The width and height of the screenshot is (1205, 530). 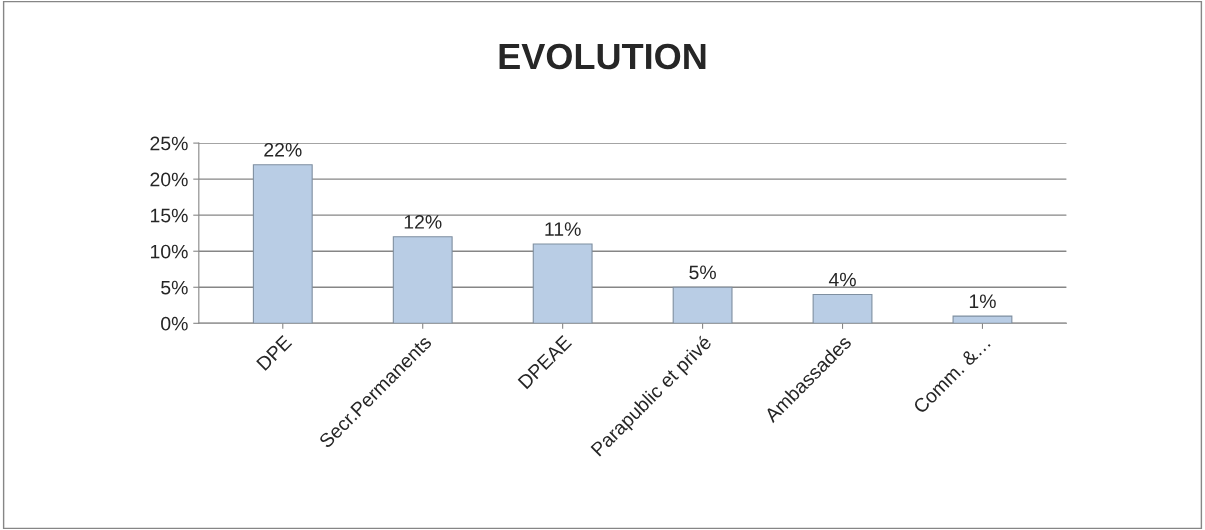 What do you see at coordinates (702, 272) in the screenshot?
I see `data-label: 5%` at bounding box center [702, 272].